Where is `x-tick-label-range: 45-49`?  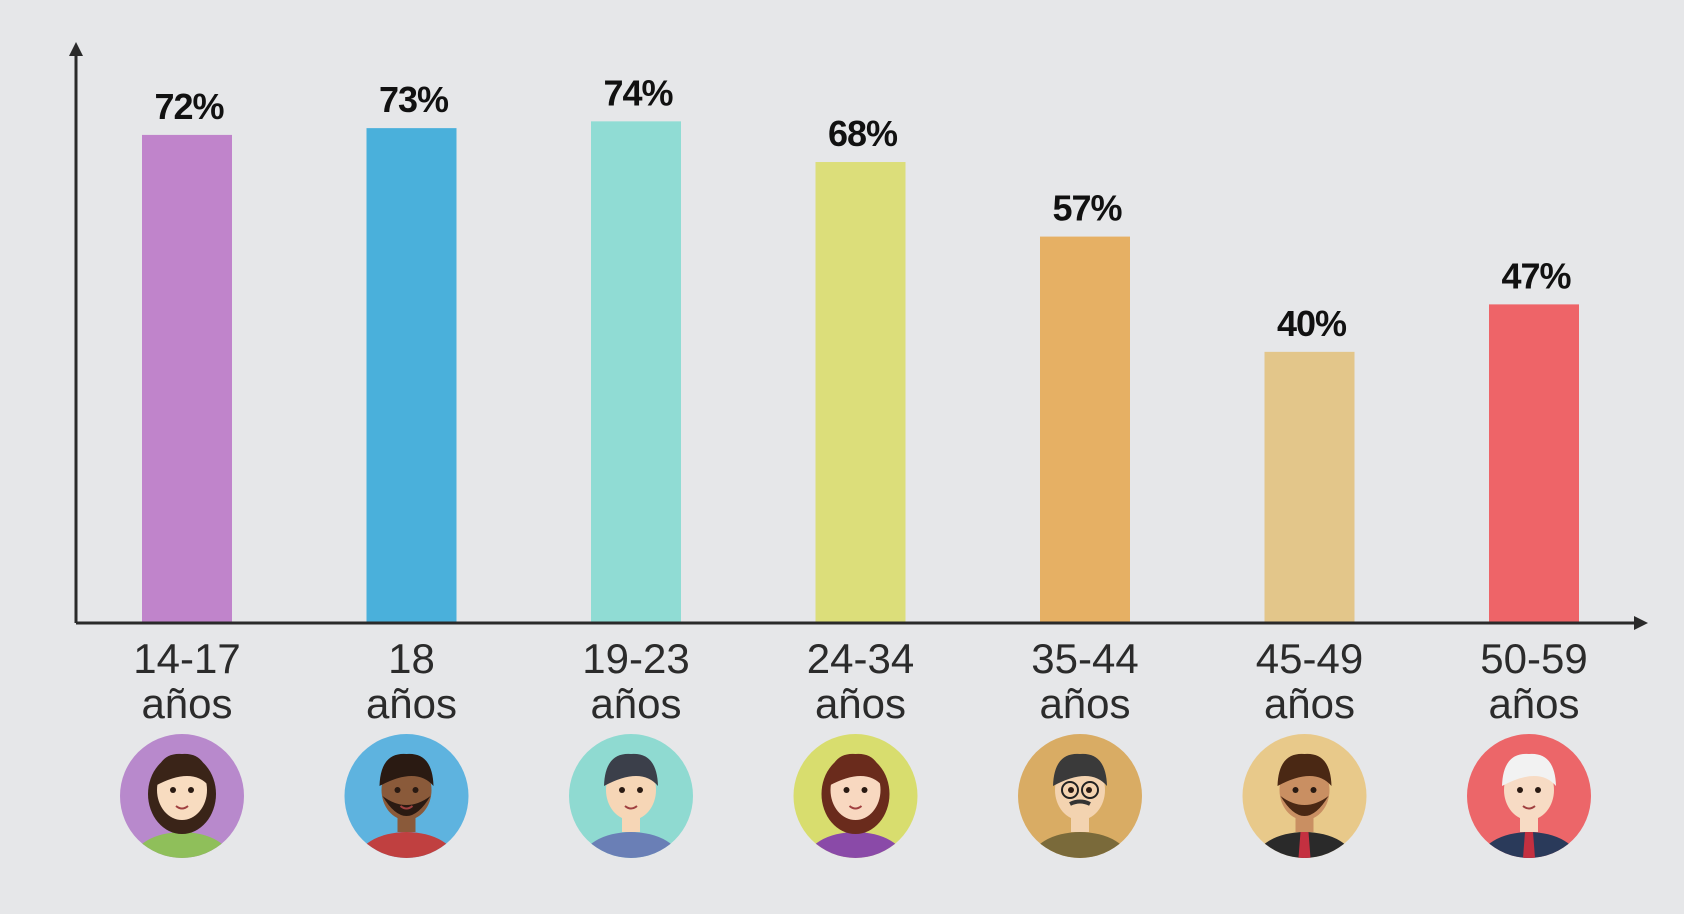
x-tick-label-range: 45-49 is located at coordinates (1309, 658).